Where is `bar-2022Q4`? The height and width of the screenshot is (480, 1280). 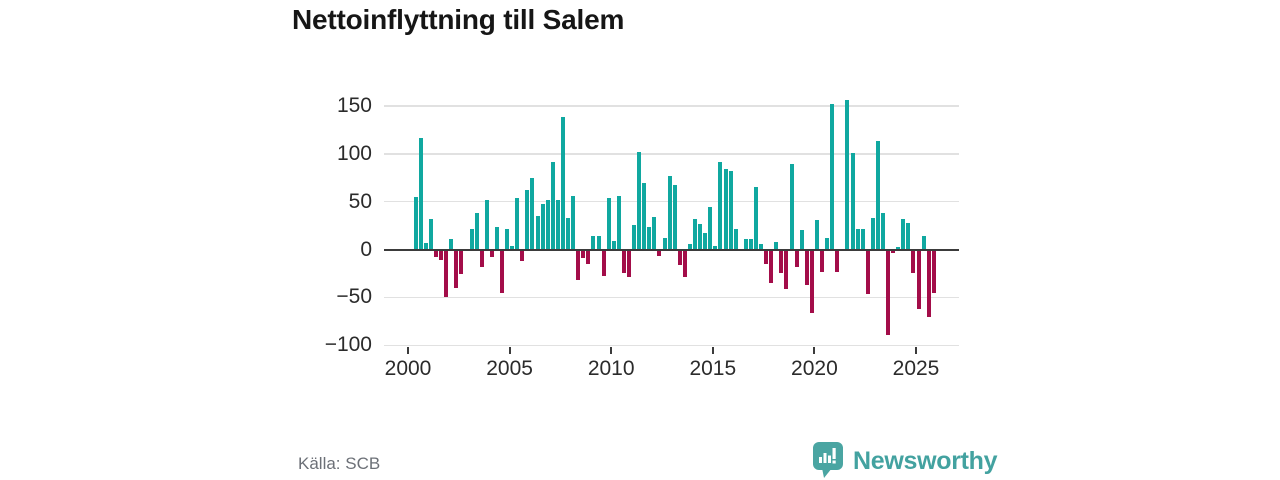
bar-2022Q4 is located at coordinates (872, 234).